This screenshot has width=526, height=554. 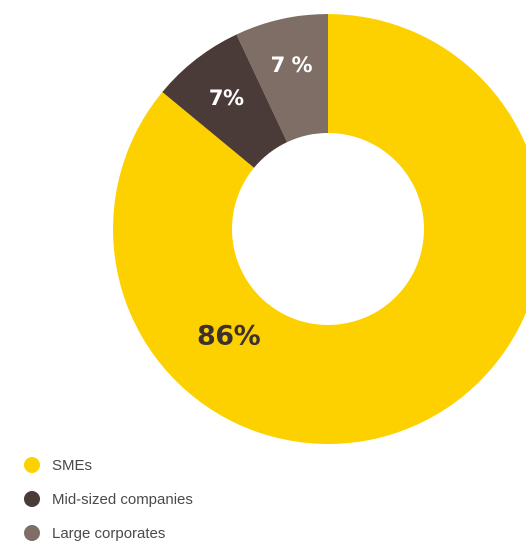 I want to click on data-label-mid-sized-companies: 7%, so click(x=226, y=98).